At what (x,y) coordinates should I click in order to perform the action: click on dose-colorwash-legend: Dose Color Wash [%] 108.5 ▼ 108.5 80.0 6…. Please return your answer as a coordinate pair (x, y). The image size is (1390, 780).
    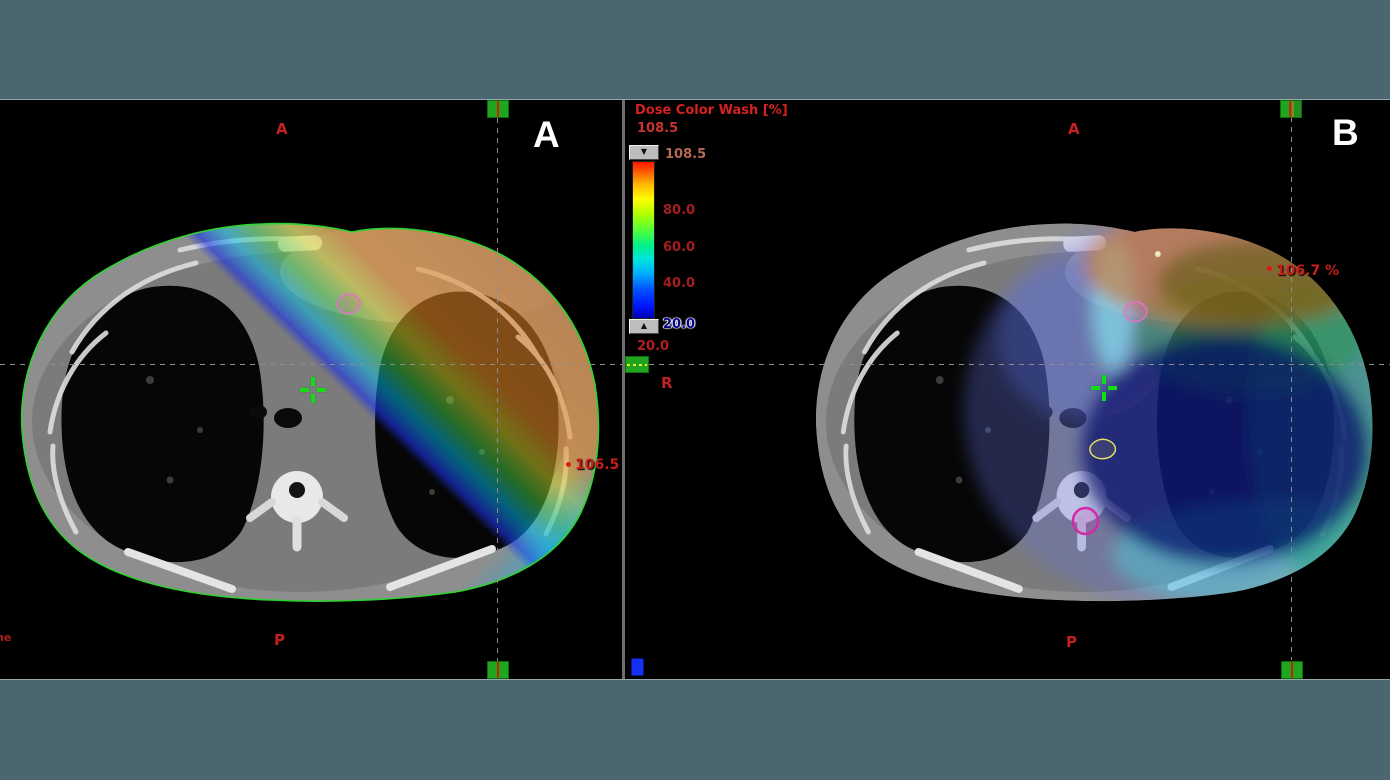
    Looking at the image, I should click on (706, 389).